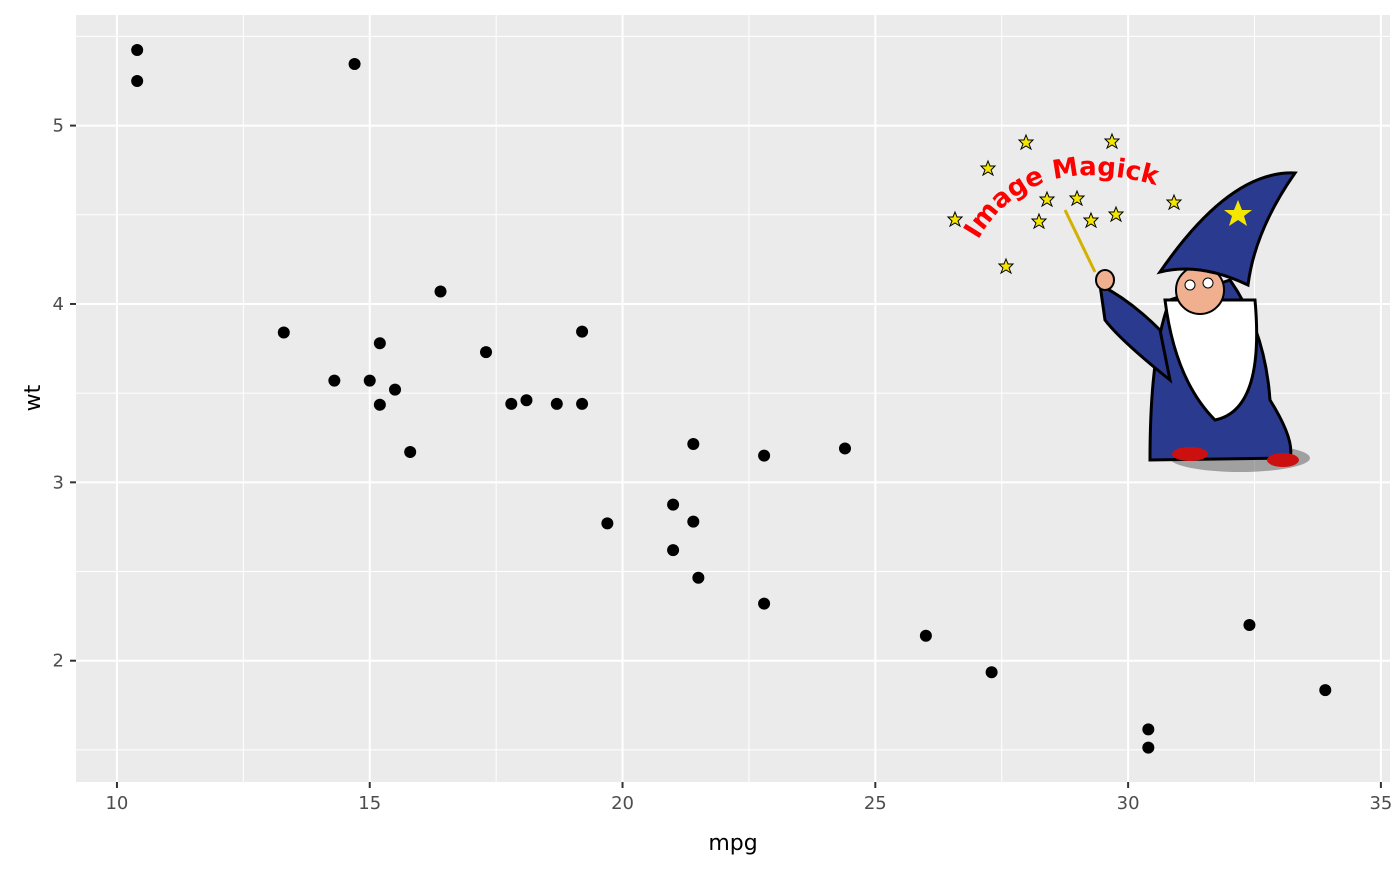 The height and width of the screenshot is (870, 1400). Describe the element at coordinates (622, 803) in the screenshot. I see `x-tick-label: 20` at that location.